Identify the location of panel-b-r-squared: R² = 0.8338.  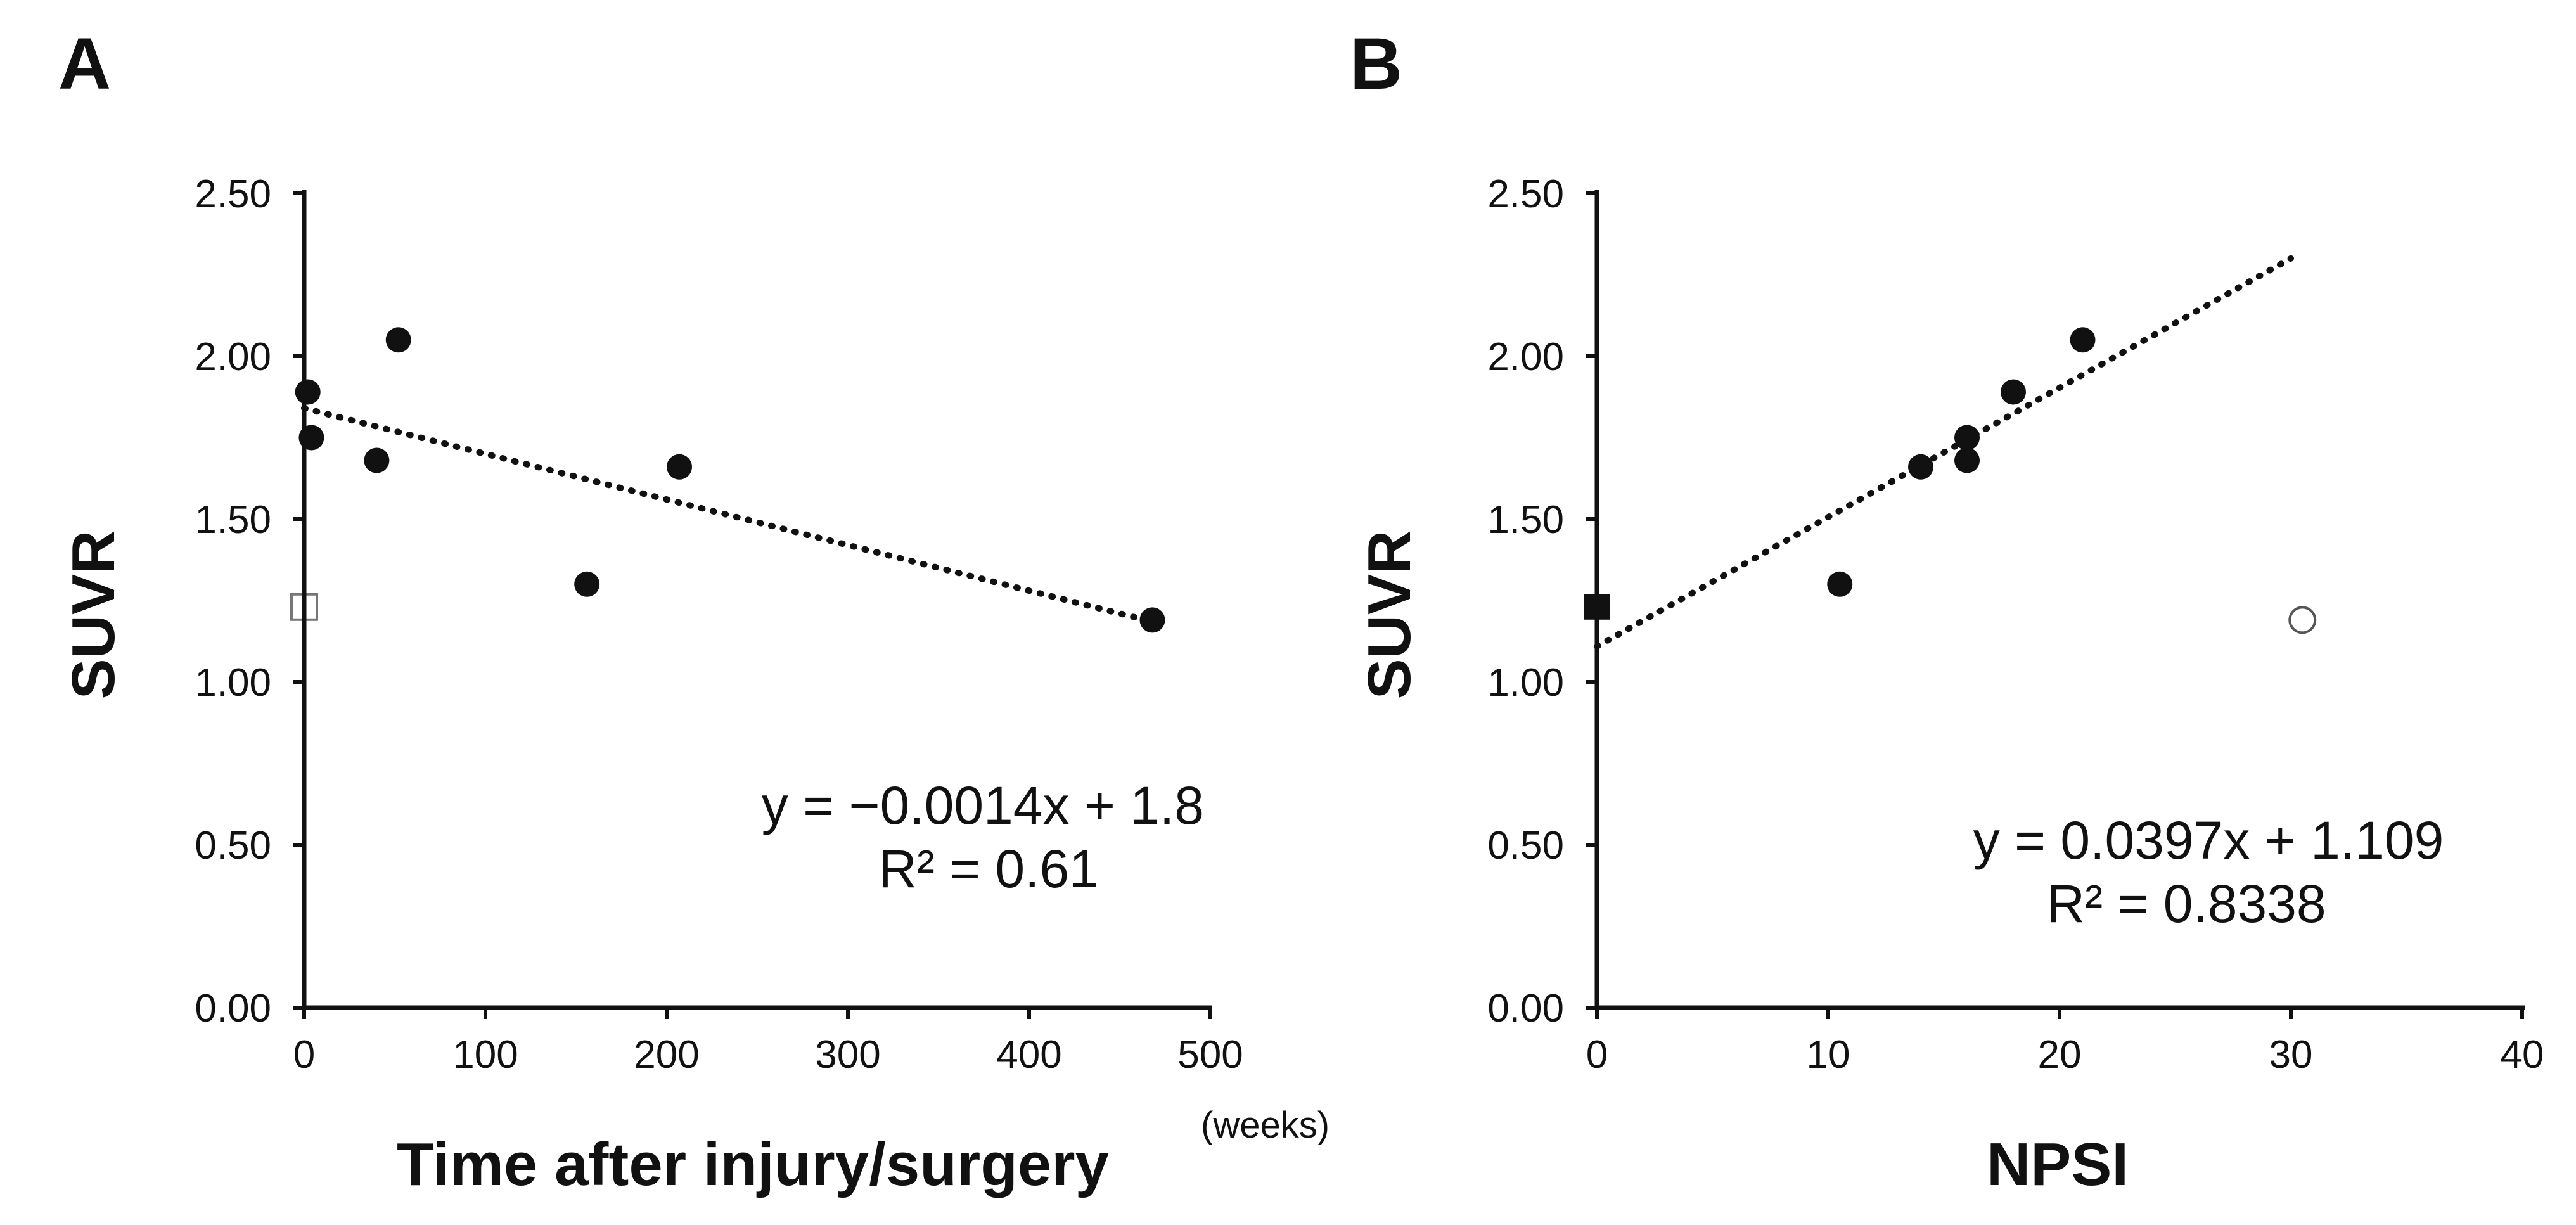
(2186, 903).